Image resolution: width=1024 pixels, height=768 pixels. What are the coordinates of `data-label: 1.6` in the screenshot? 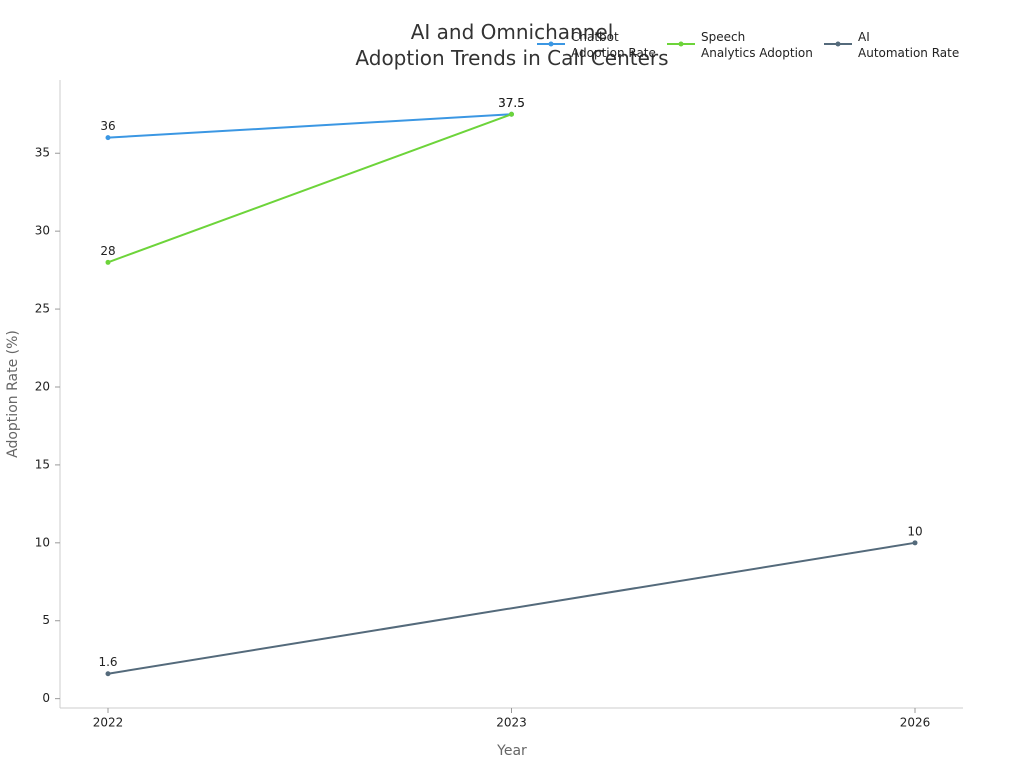 It's located at (107, 662).